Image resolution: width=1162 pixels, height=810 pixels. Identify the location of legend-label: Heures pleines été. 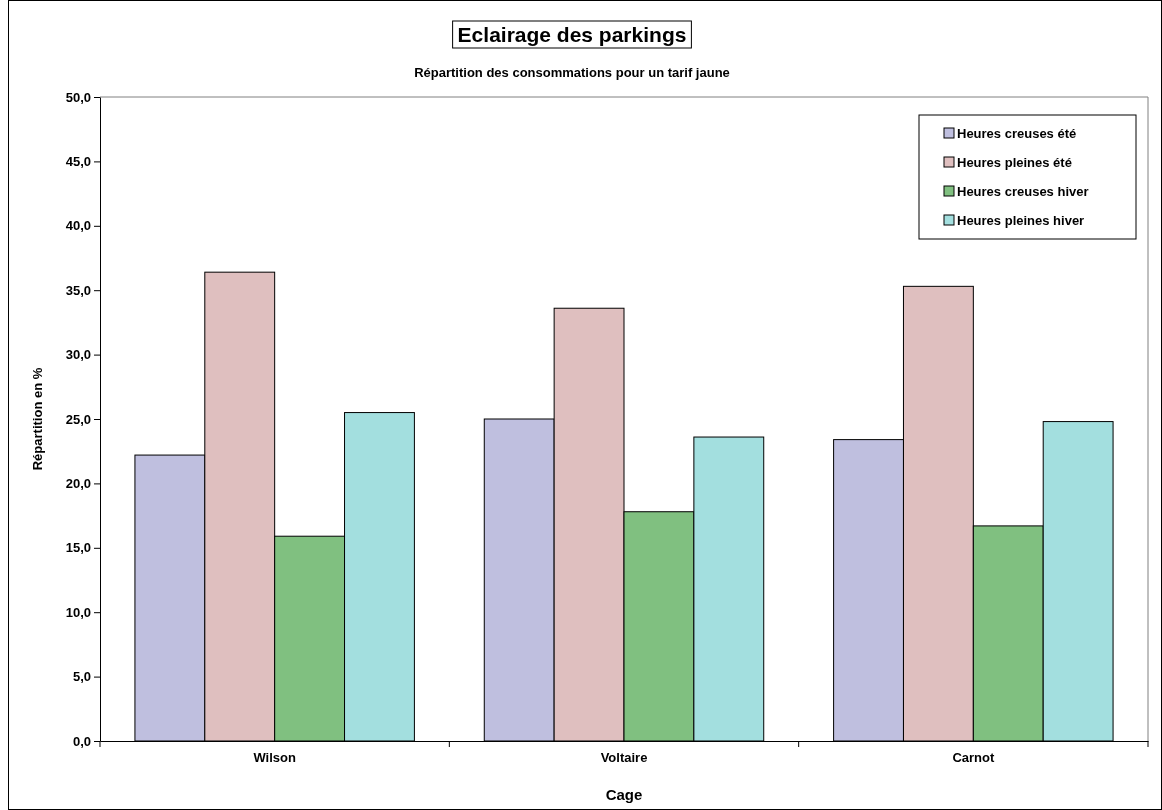
(1014, 162).